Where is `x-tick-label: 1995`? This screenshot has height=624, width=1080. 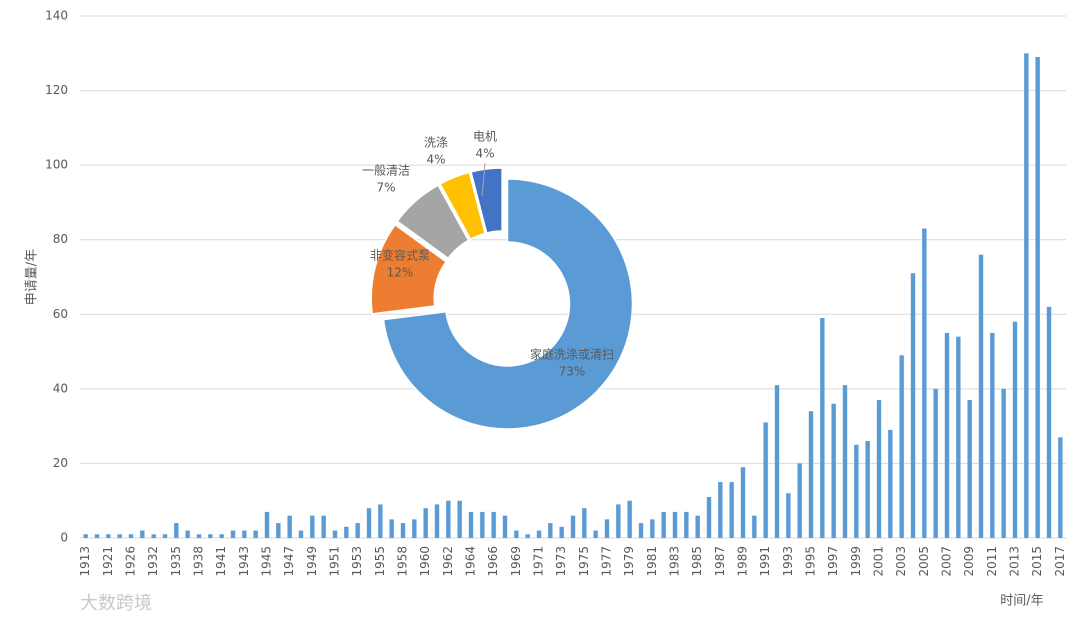
x-tick-label: 1995 is located at coordinates (811, 561).